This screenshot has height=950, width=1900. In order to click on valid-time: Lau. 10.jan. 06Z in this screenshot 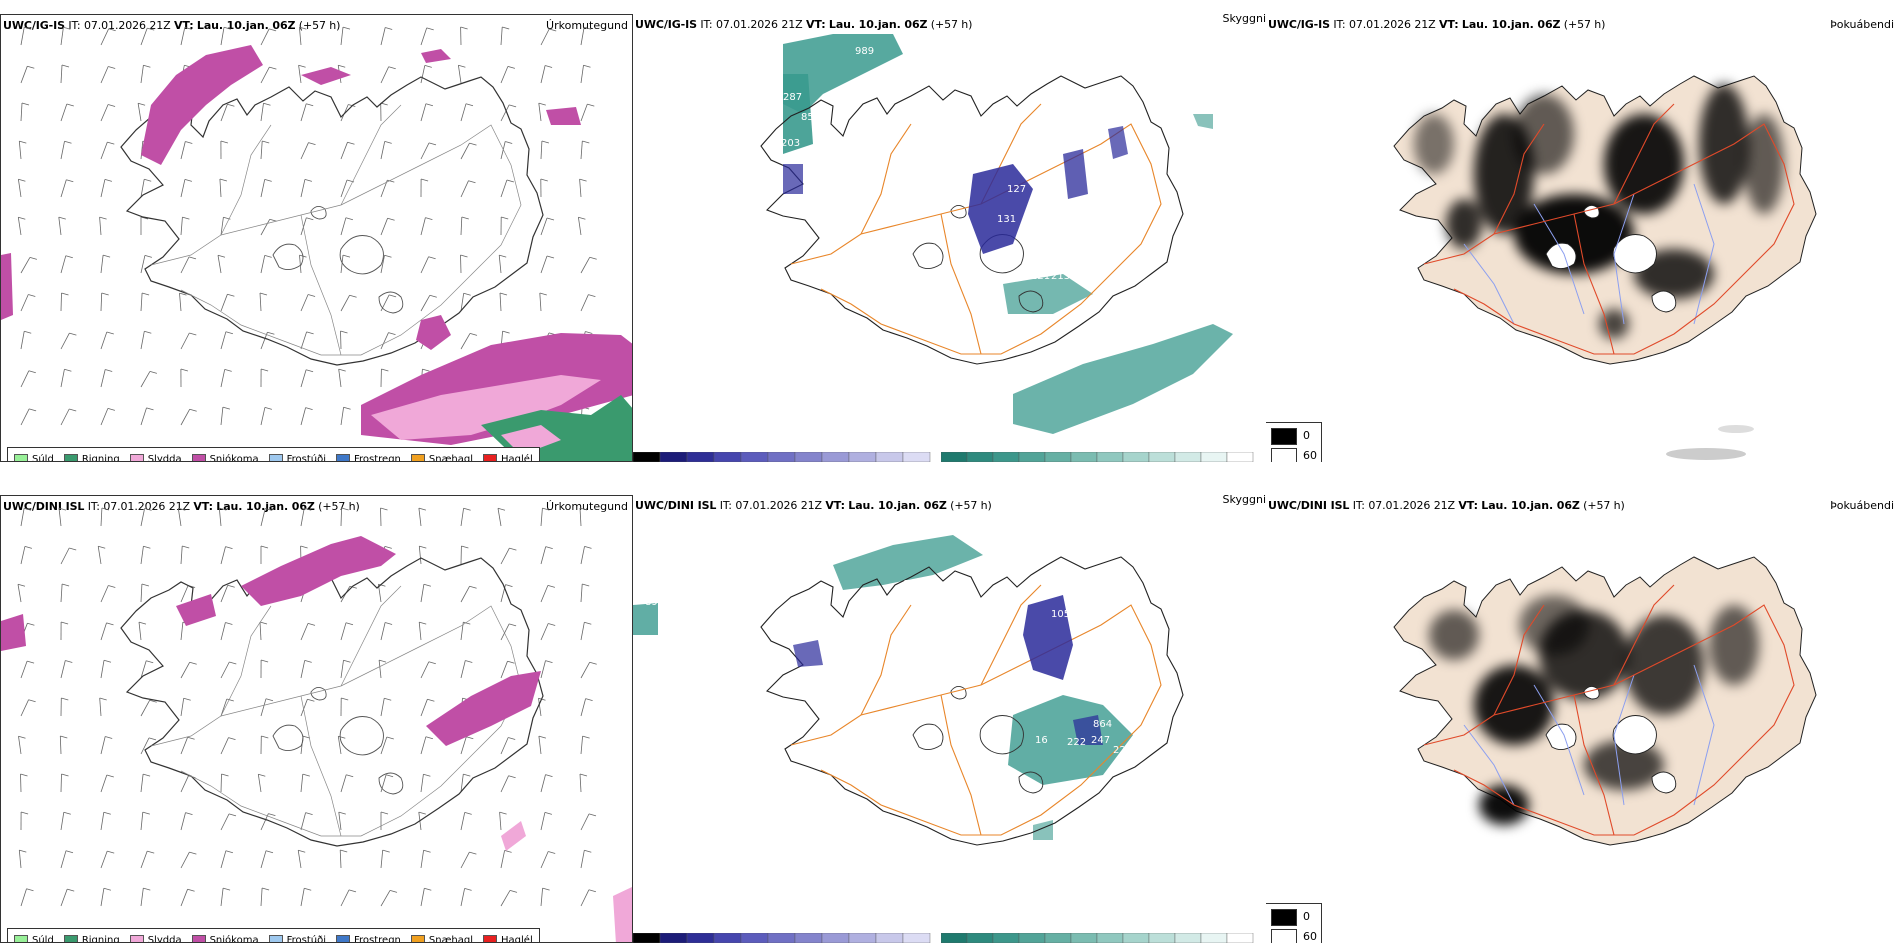, I will do `click(1530, 505)`.